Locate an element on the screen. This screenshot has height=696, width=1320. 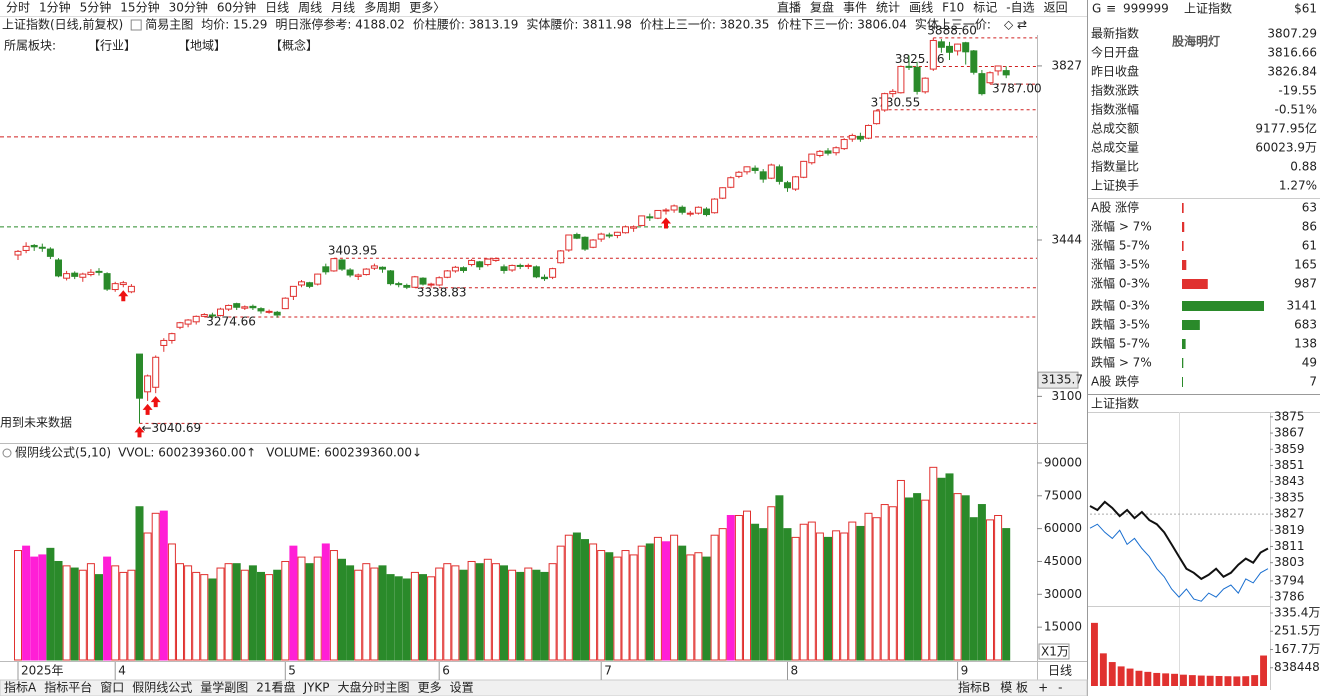
indicator-value: 价柱腰价: 3813.19 is located at coordinates (465, 24).